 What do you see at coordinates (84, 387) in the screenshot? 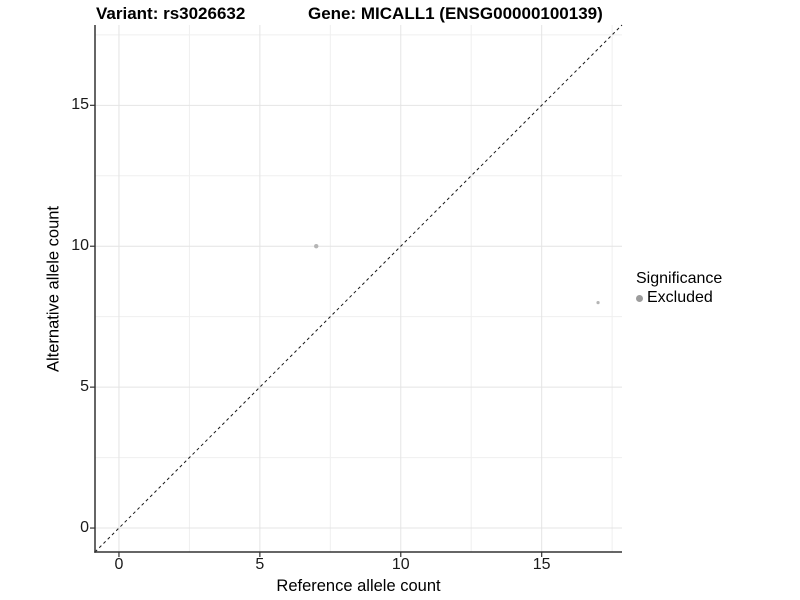
I see `y-tick-label: 5` at bounding box center [84, 387].